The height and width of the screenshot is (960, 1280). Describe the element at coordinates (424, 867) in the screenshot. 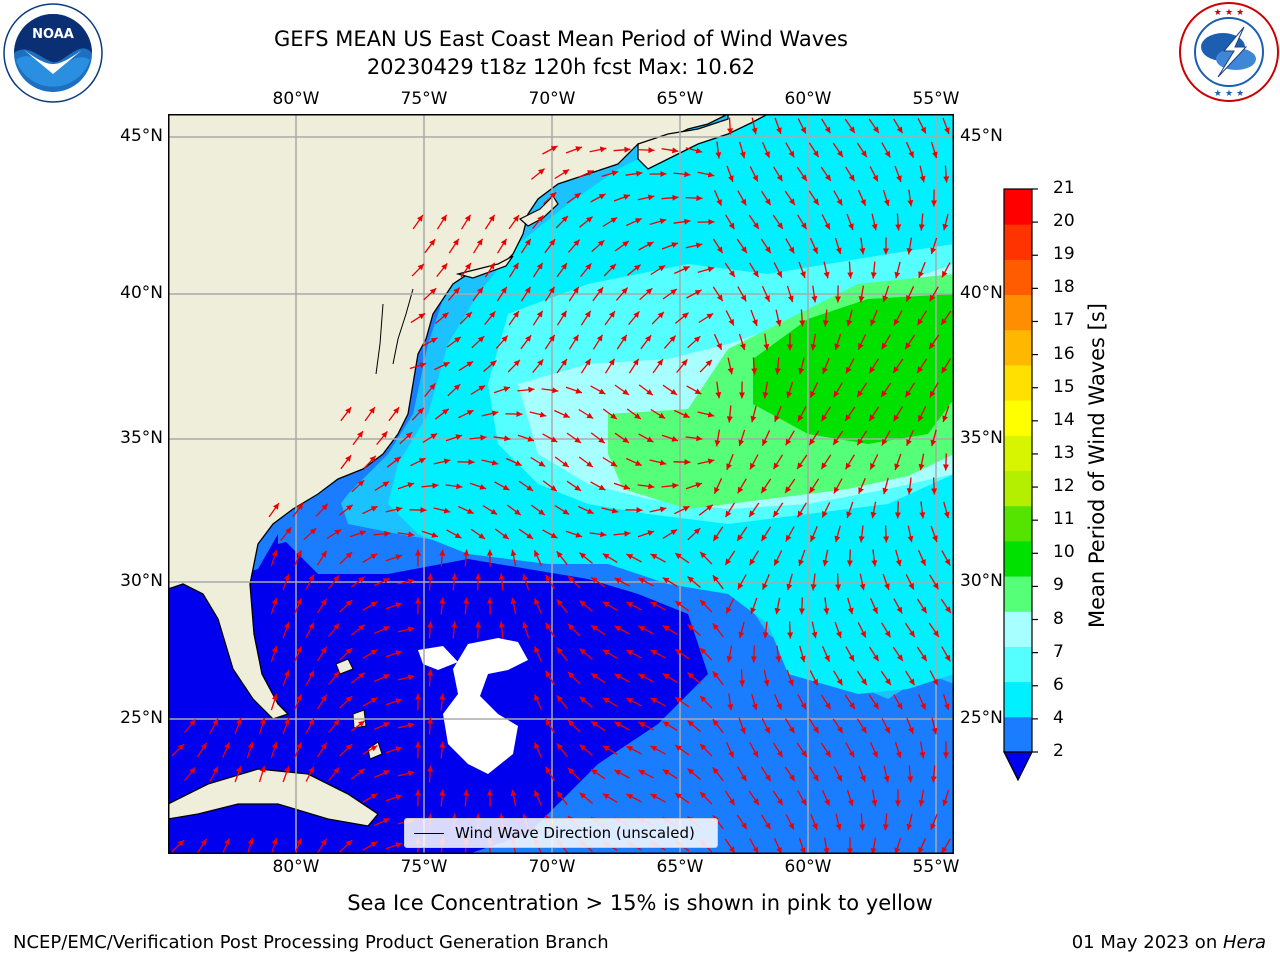

I see `lon-tick-bottom: 75°W` at that location.